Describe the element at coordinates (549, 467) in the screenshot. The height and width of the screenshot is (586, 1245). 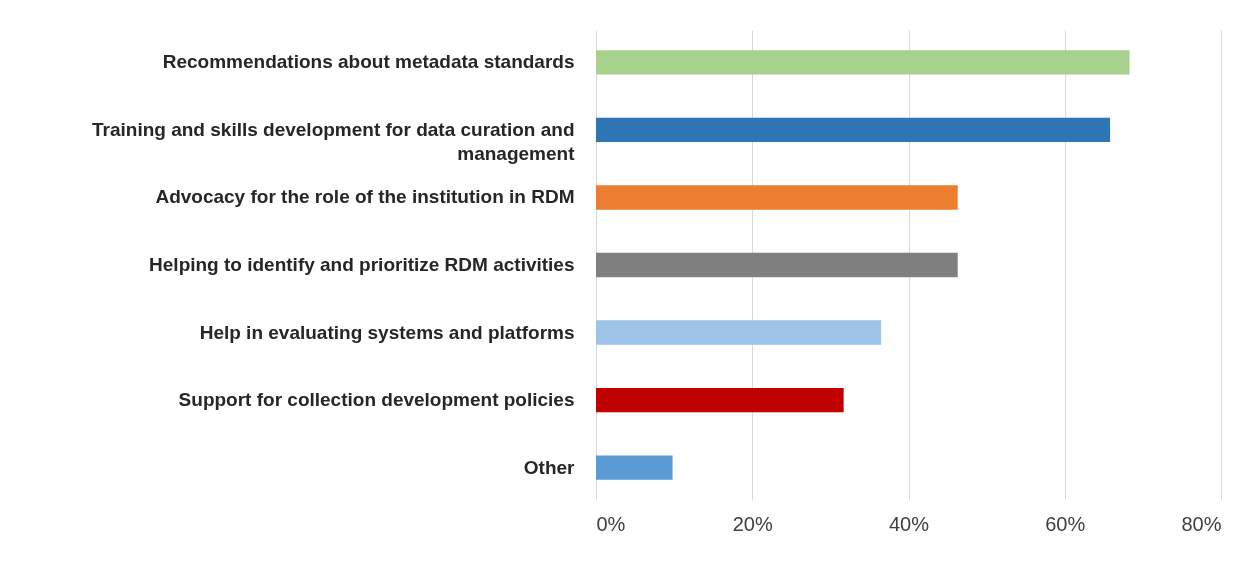
I see `y-tick-label: Other` at that location.